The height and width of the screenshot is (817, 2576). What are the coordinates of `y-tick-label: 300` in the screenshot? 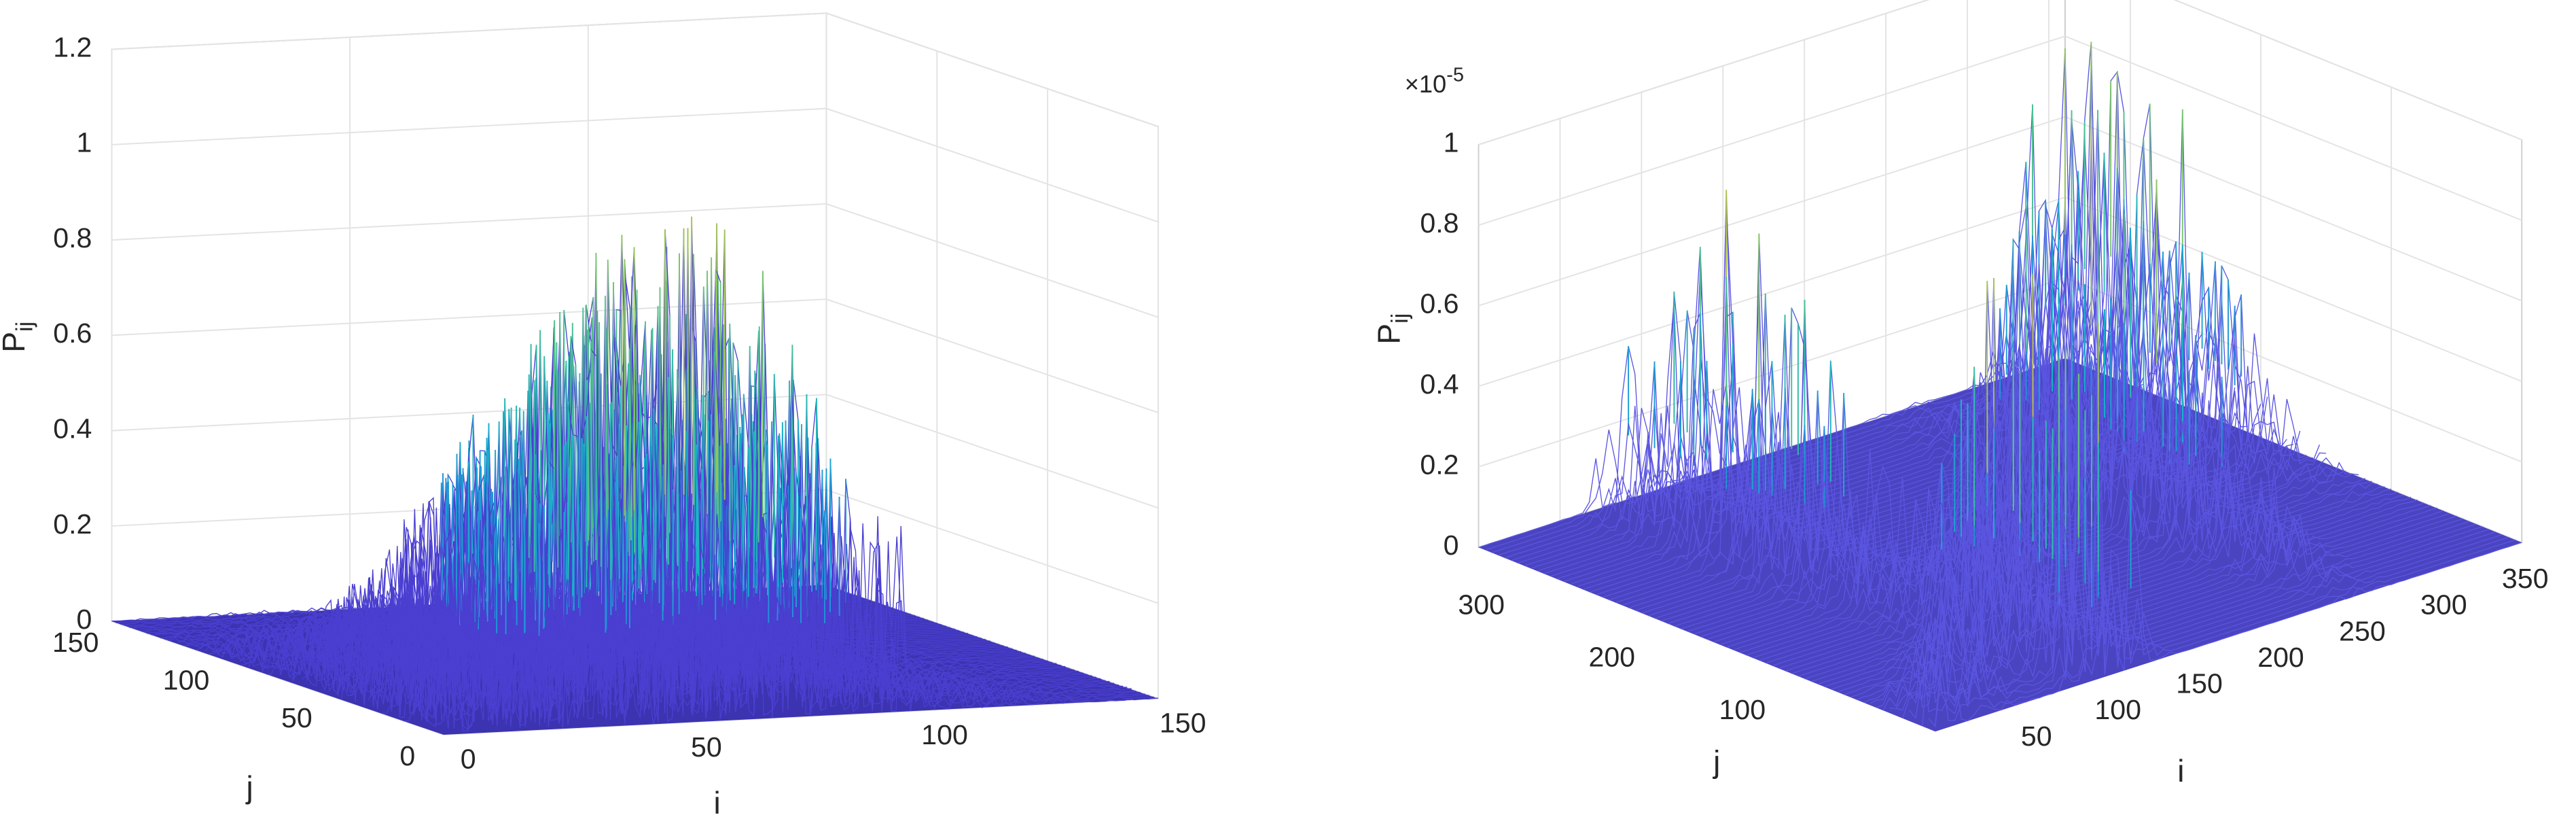 It's located at (1481, 604).